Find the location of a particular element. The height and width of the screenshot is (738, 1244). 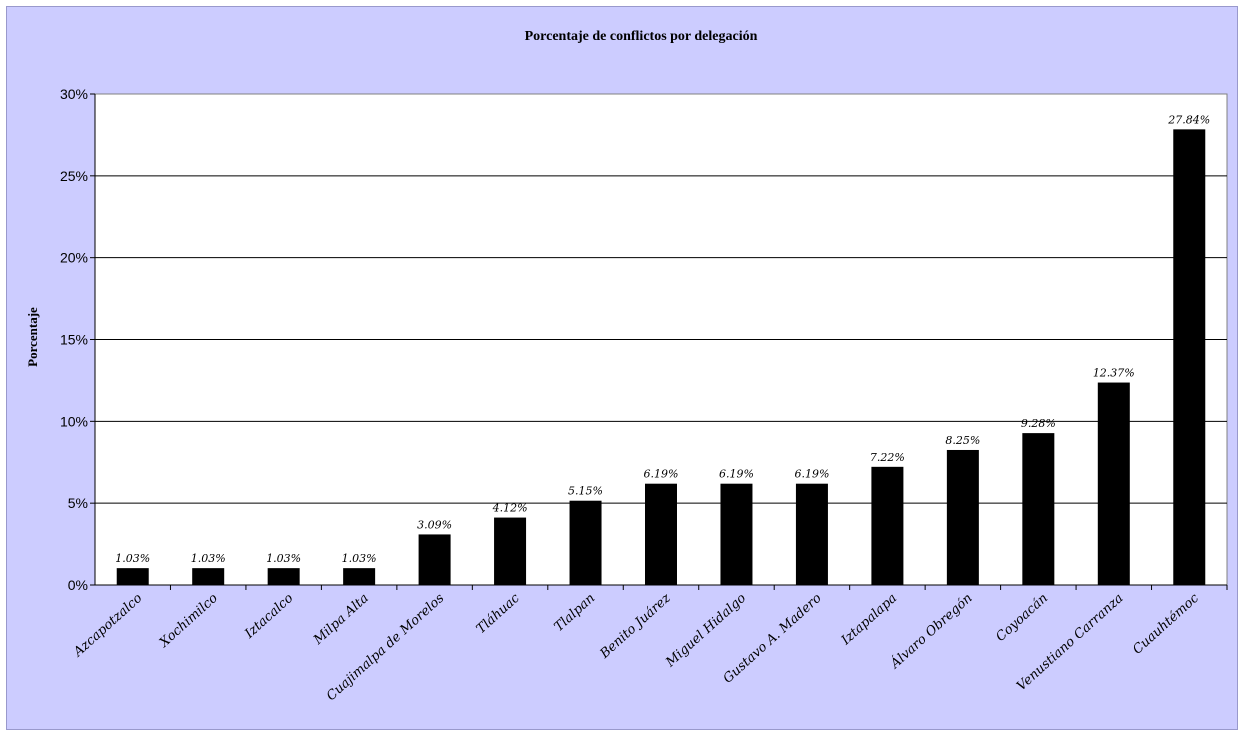

data-label: 27.84% is located at coordinates (1188, 119).